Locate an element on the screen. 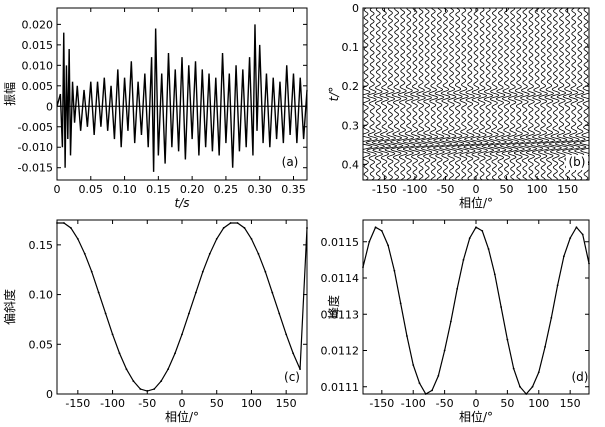  y-tick-label: 0.005 is located at coordinates (38, 86).